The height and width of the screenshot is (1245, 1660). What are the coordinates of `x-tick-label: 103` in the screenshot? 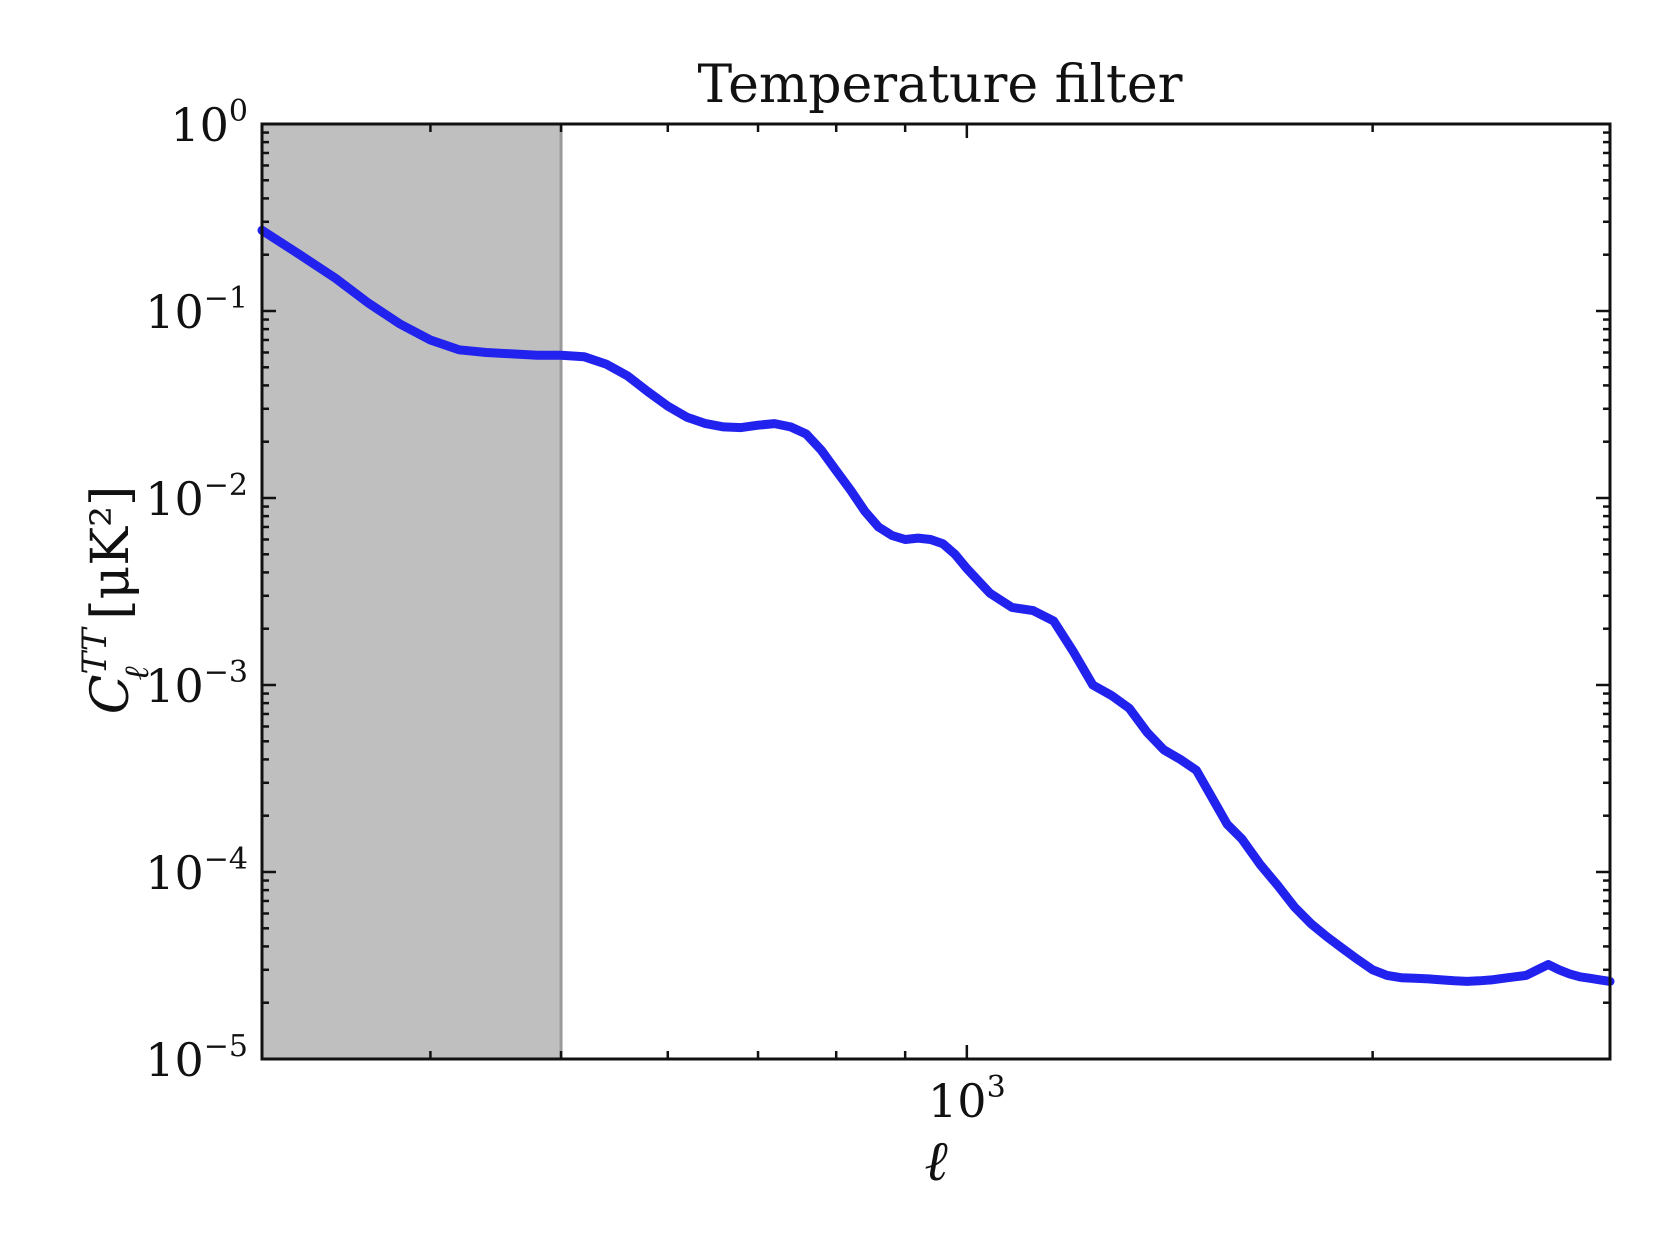 It's located at (967, 1099).